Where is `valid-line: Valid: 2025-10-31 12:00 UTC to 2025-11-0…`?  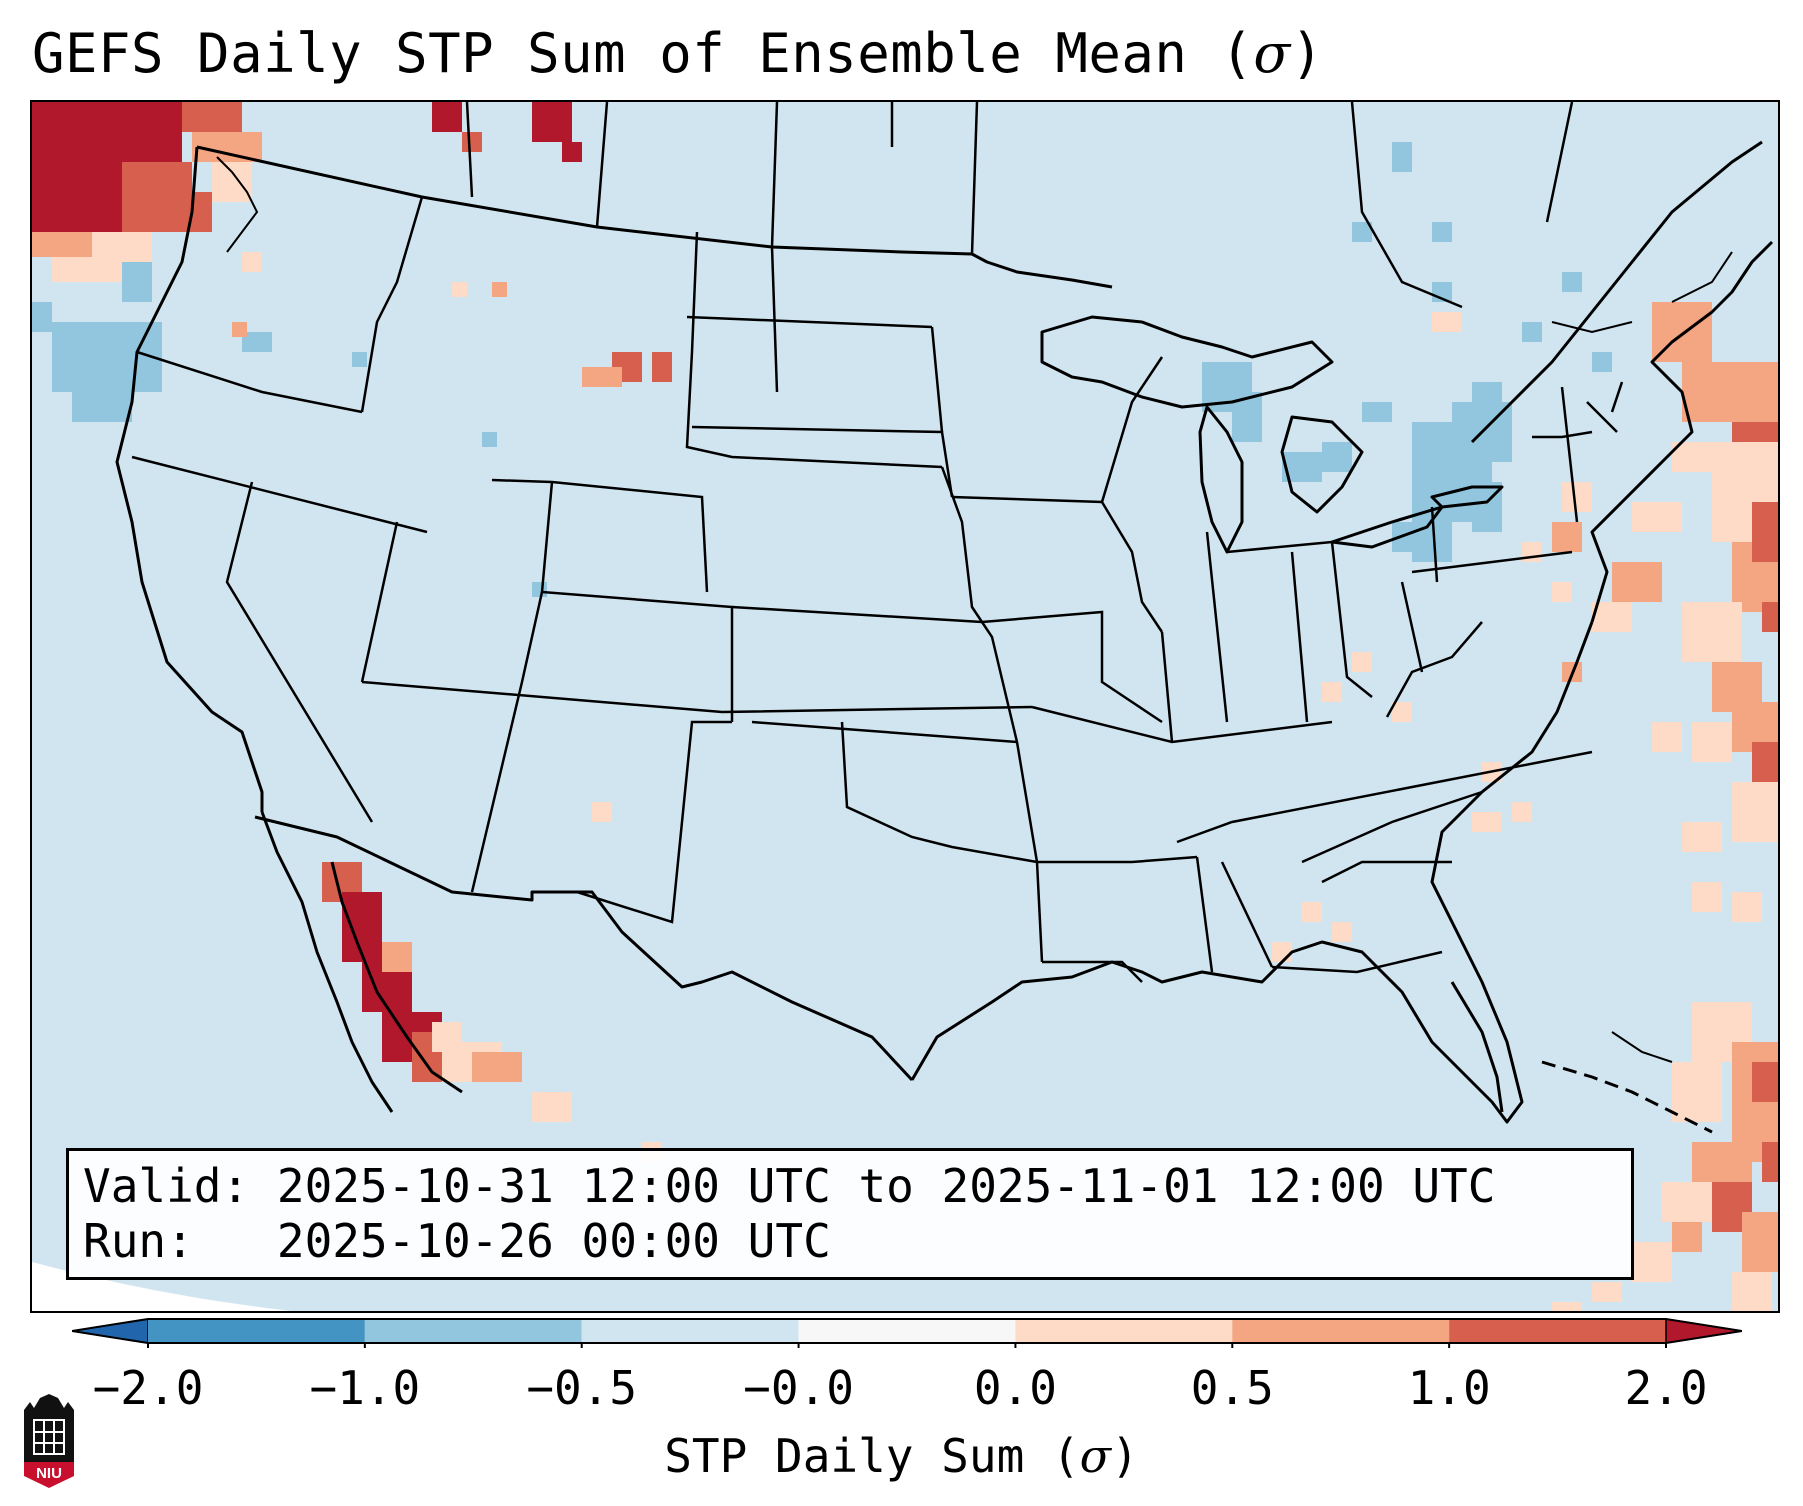
valid-line: Valid: 2025-10-31 12:00 UTC to 2025-11-0… is located at coordinates (789, 1186).